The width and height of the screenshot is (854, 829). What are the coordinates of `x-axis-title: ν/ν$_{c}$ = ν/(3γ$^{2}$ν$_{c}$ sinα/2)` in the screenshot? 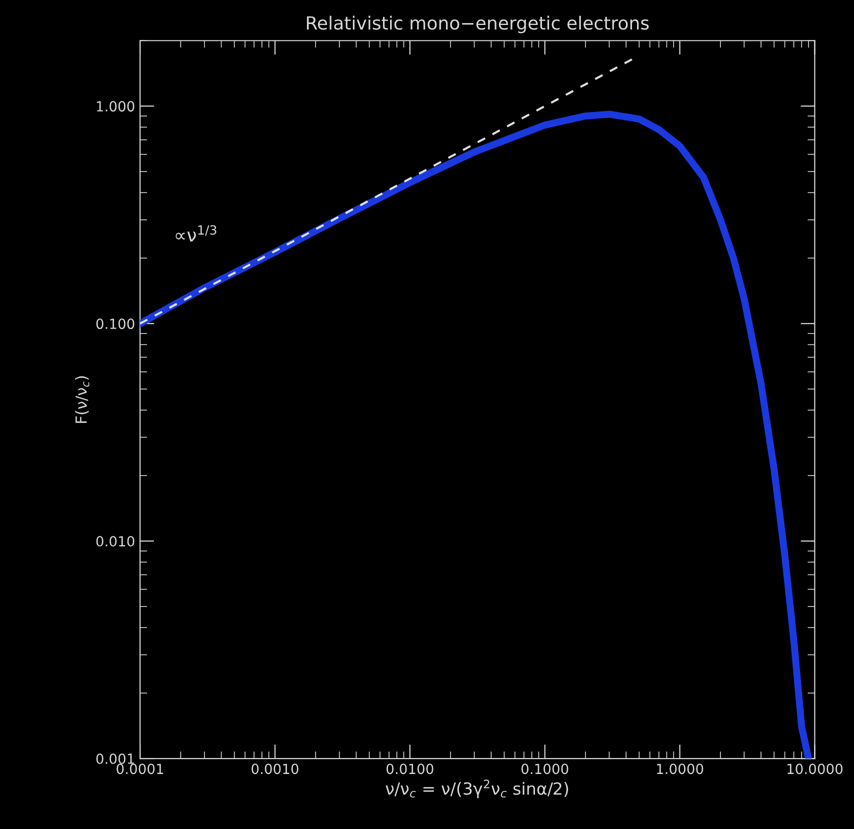 It's located at (477, 789).